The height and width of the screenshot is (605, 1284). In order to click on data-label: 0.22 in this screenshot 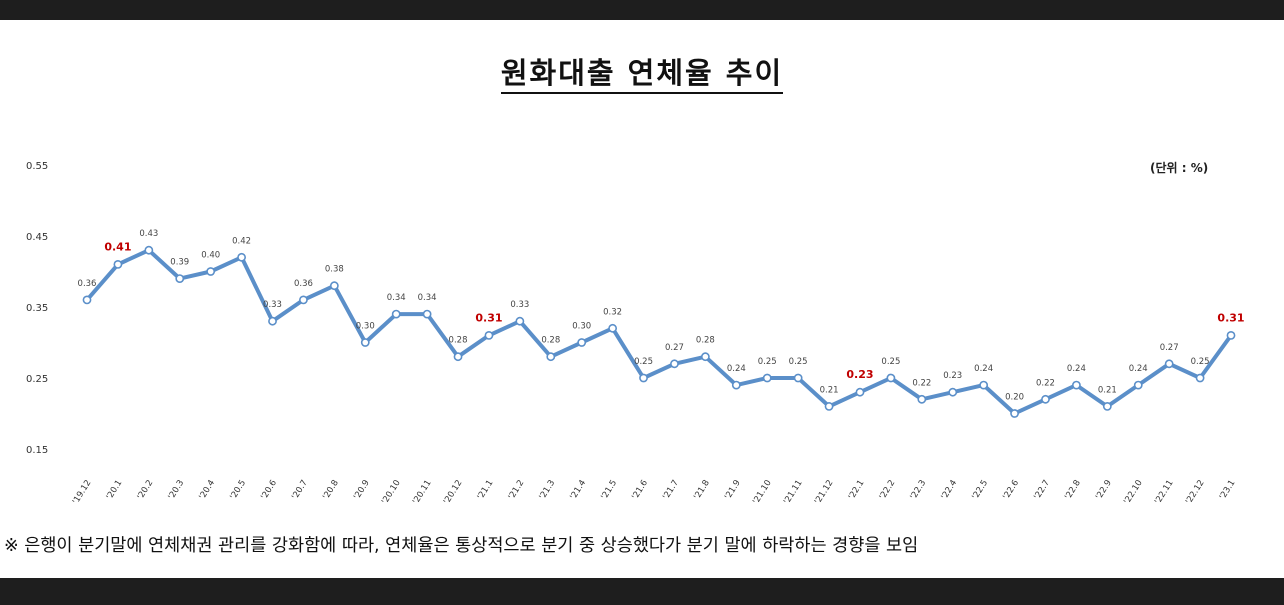, I will do `click(1045, 383)`.